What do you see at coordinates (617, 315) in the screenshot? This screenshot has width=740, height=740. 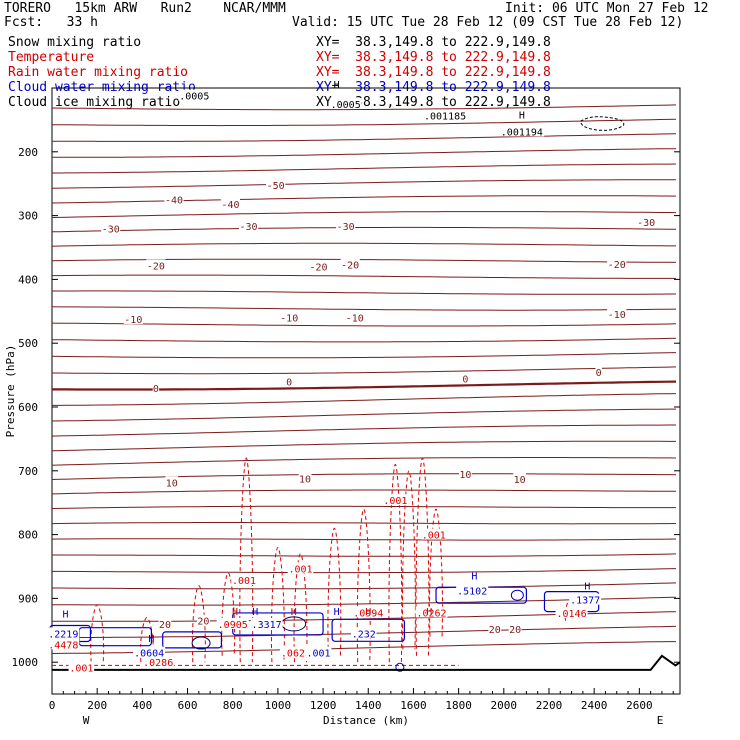 I see `temperature-label: -10` at bounding box center [617, 315].